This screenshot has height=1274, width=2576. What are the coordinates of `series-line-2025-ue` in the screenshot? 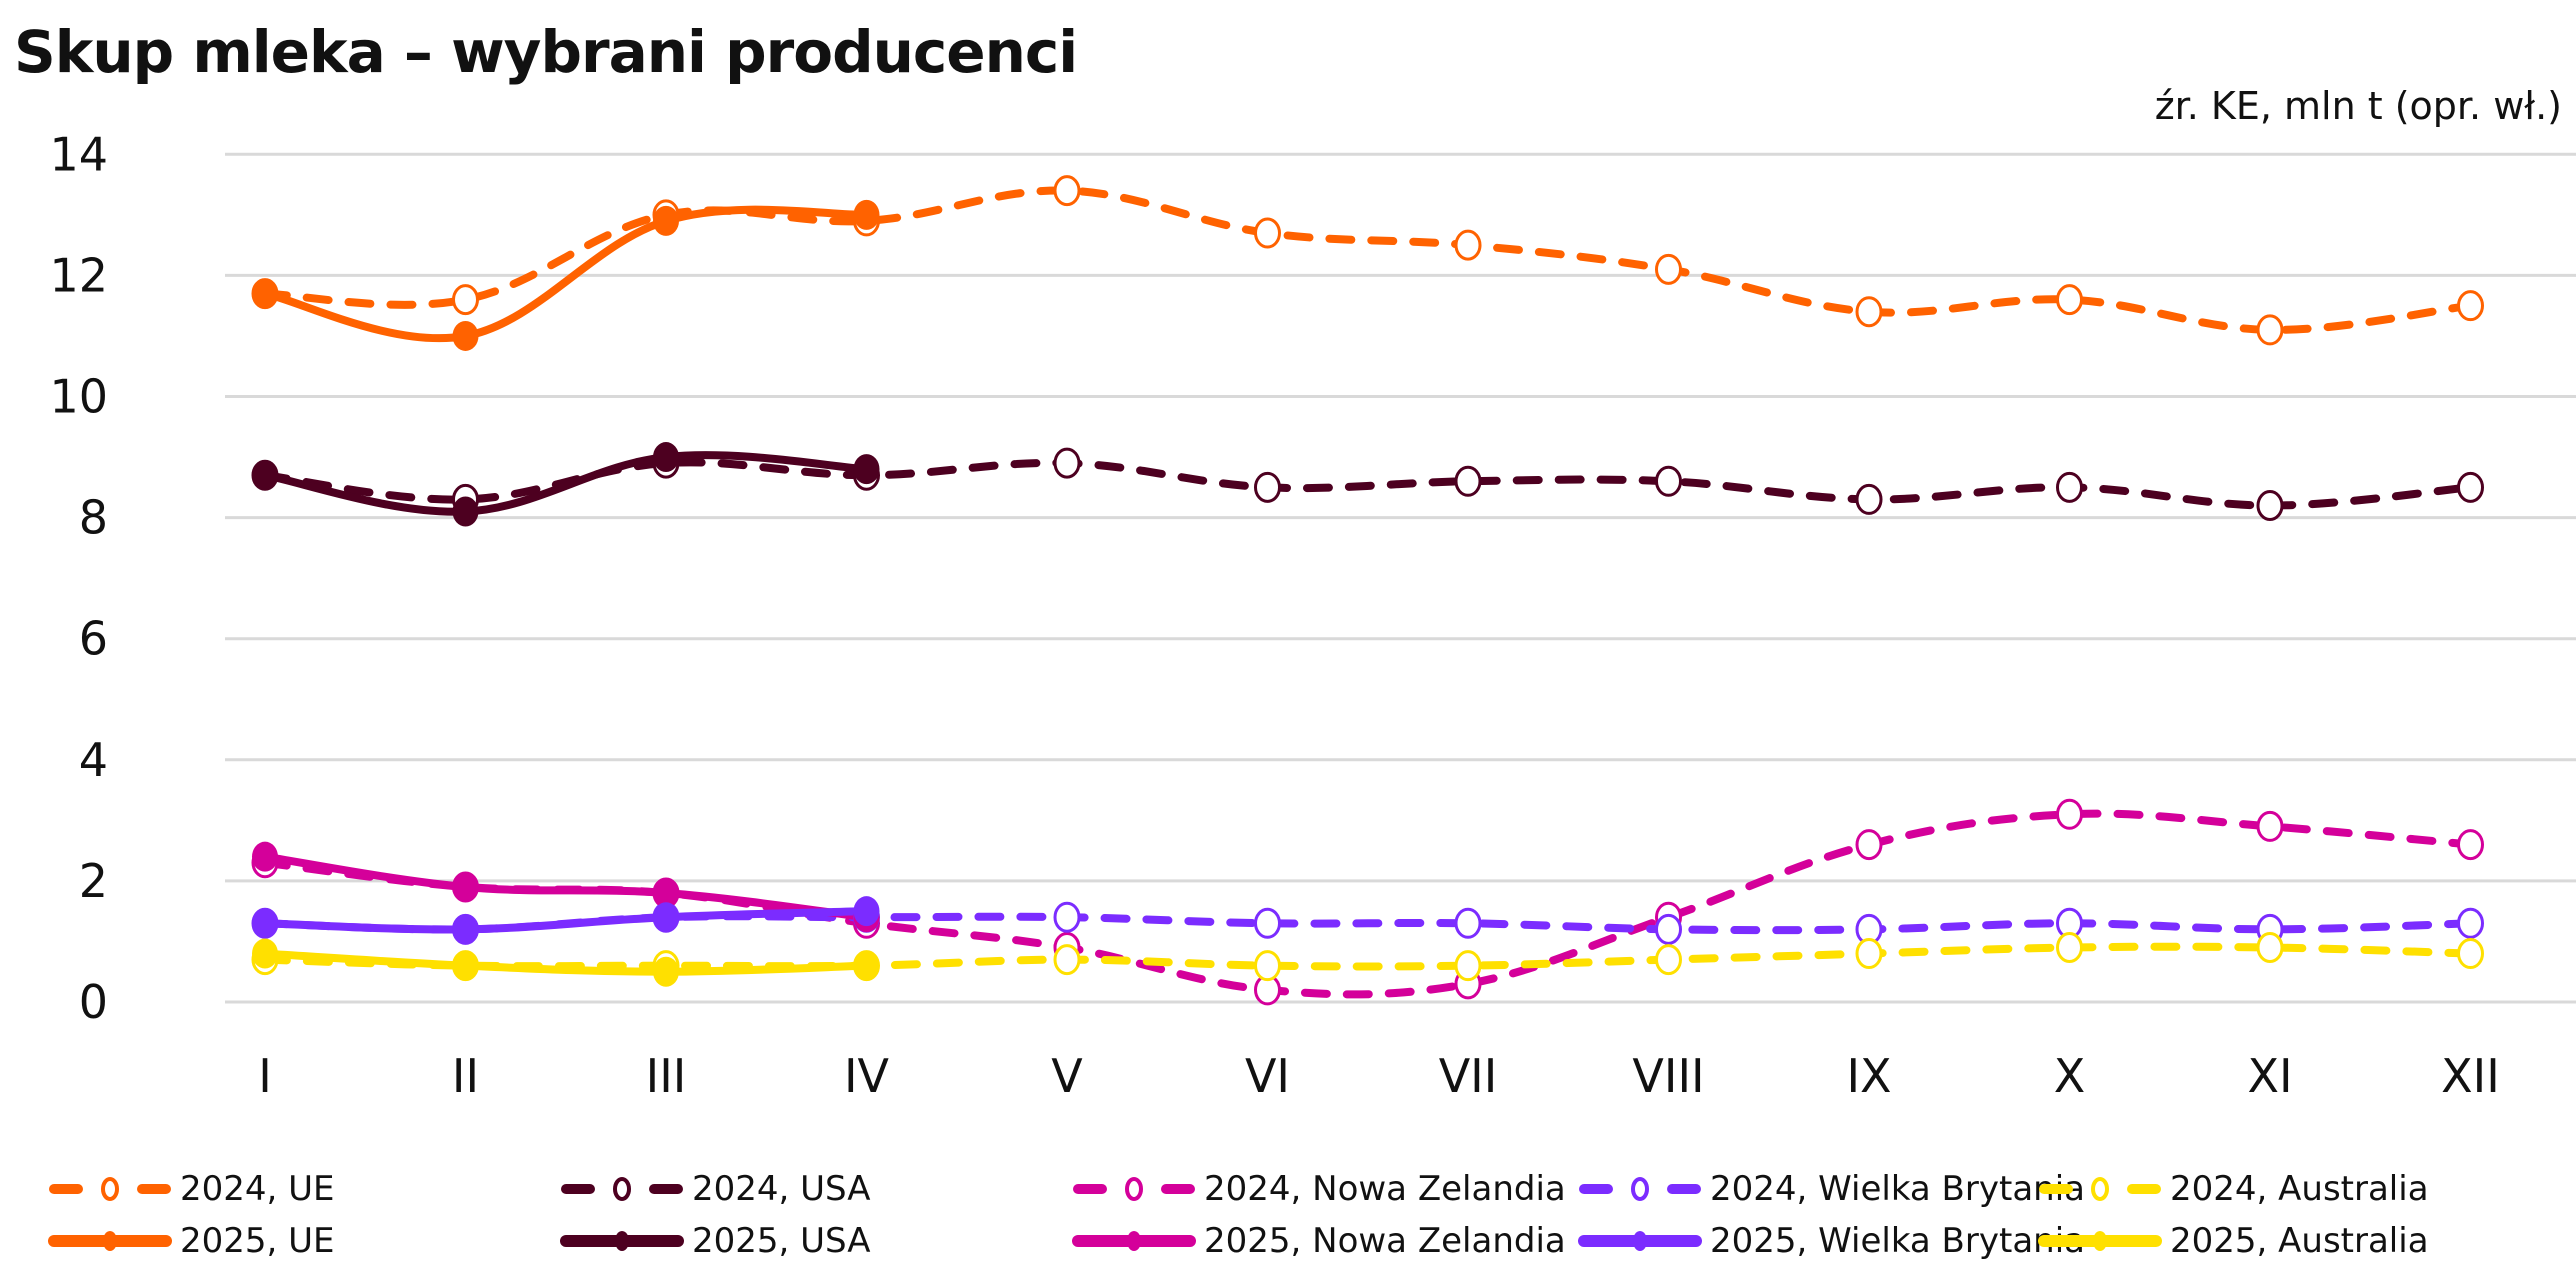 It's located at (566, 274).